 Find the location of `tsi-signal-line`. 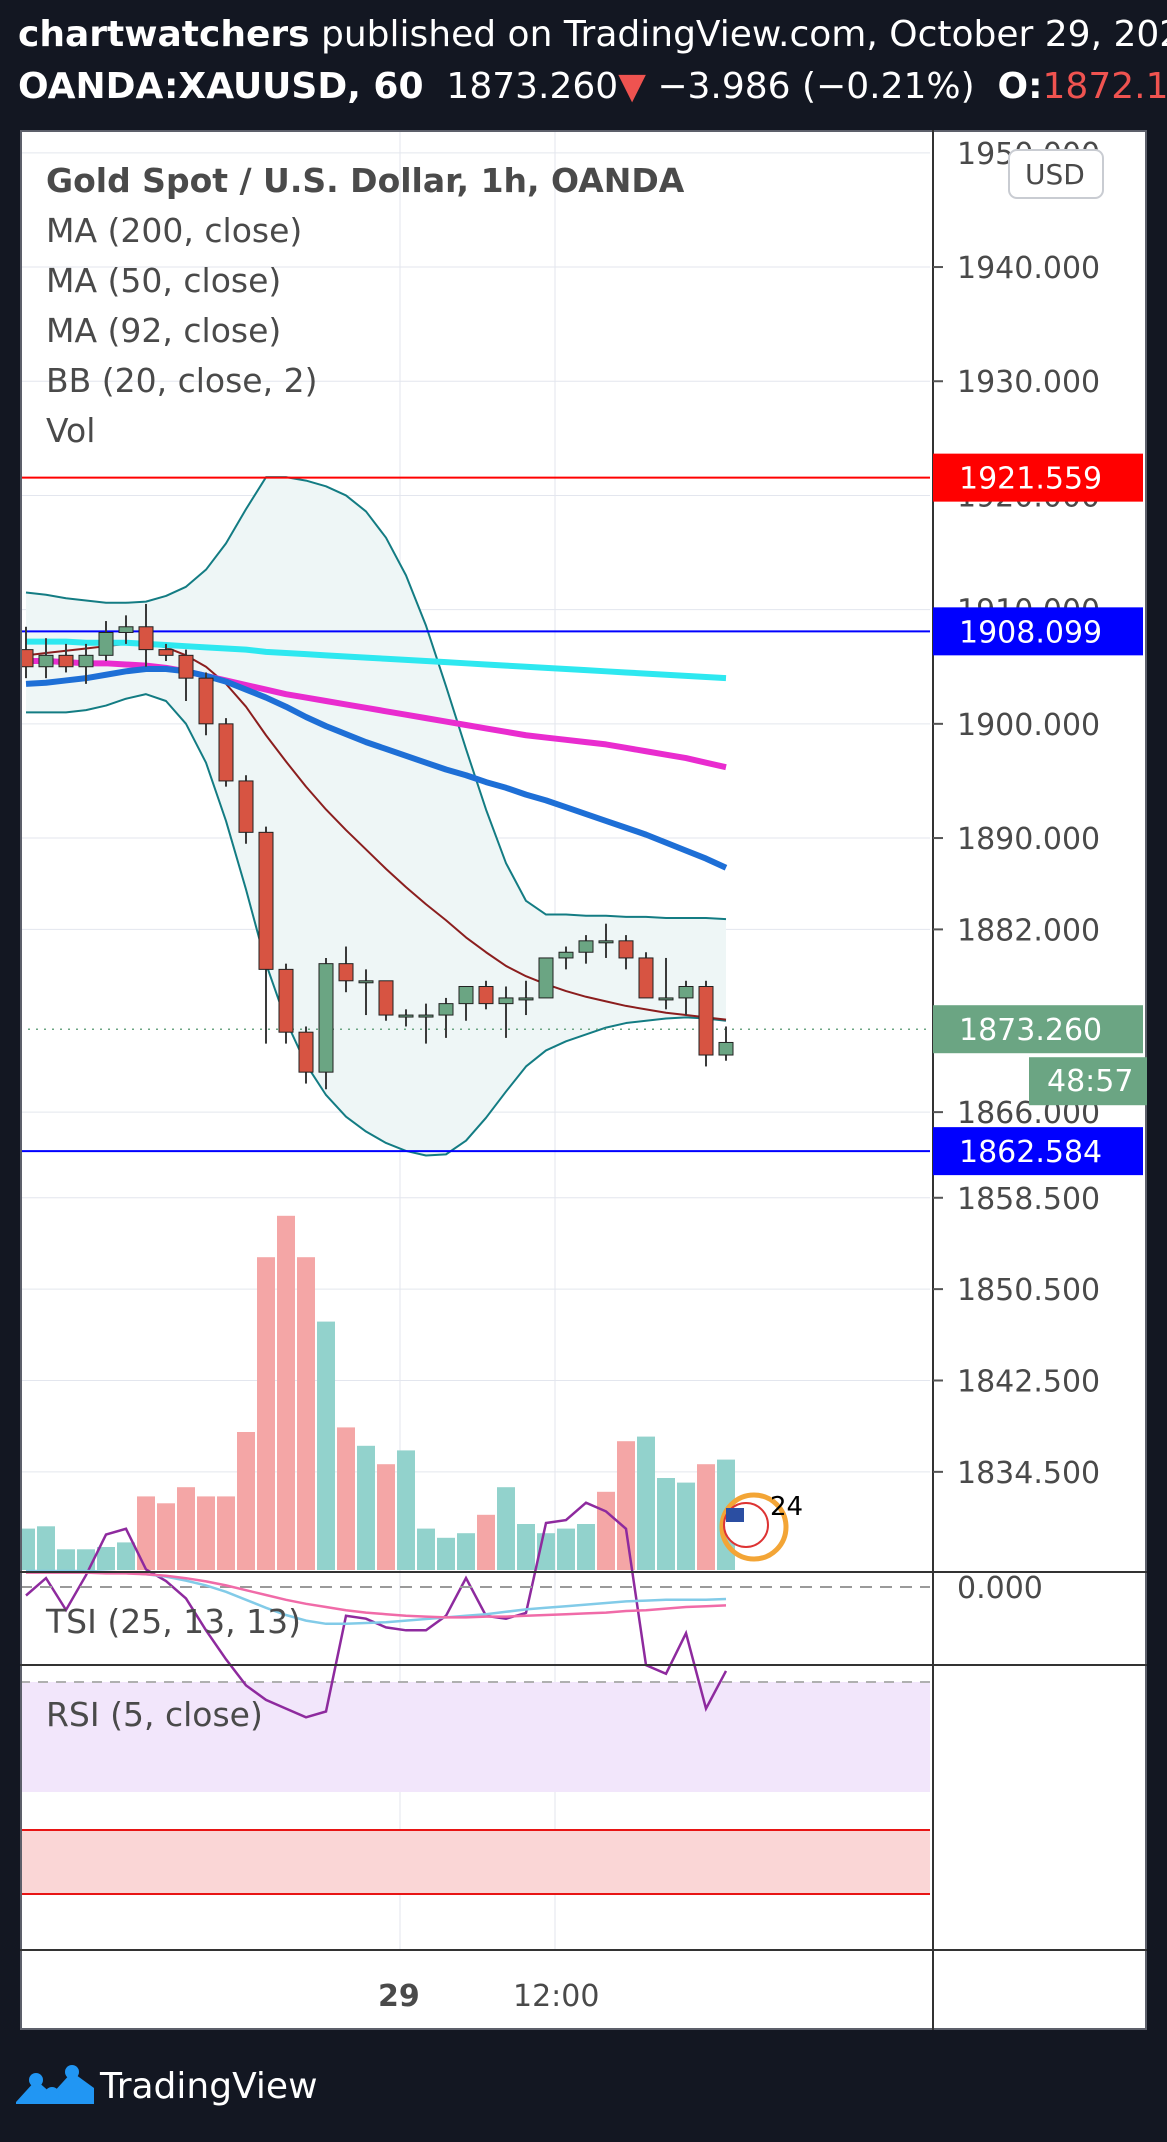

tsi-signal-line is located at coordinates (376, 1595).